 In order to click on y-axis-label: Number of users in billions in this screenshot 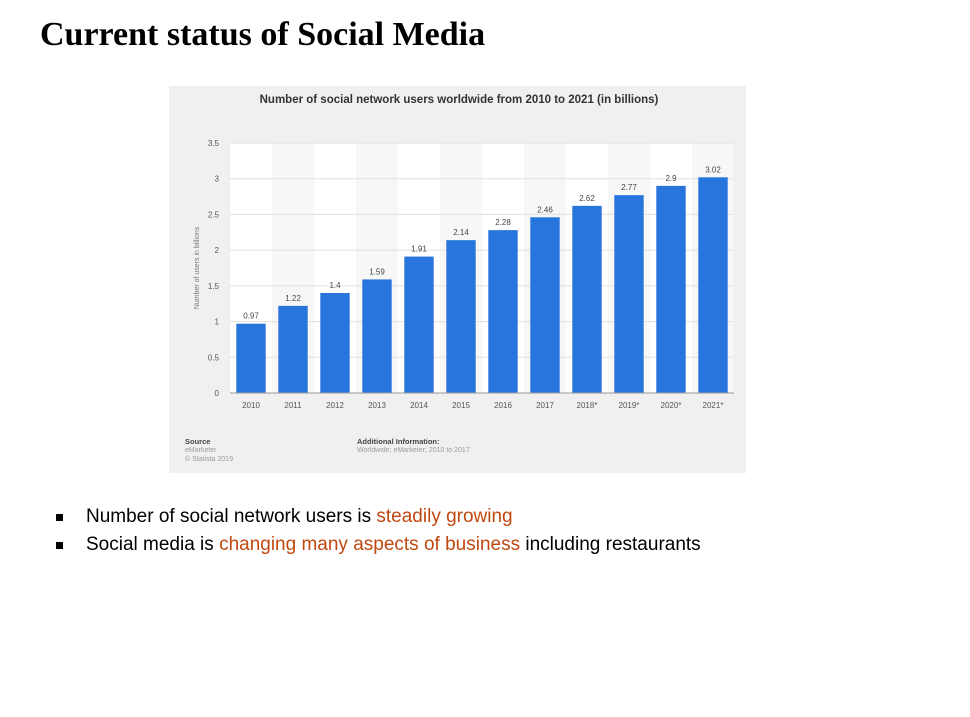, I will do `click(197, 267)`.